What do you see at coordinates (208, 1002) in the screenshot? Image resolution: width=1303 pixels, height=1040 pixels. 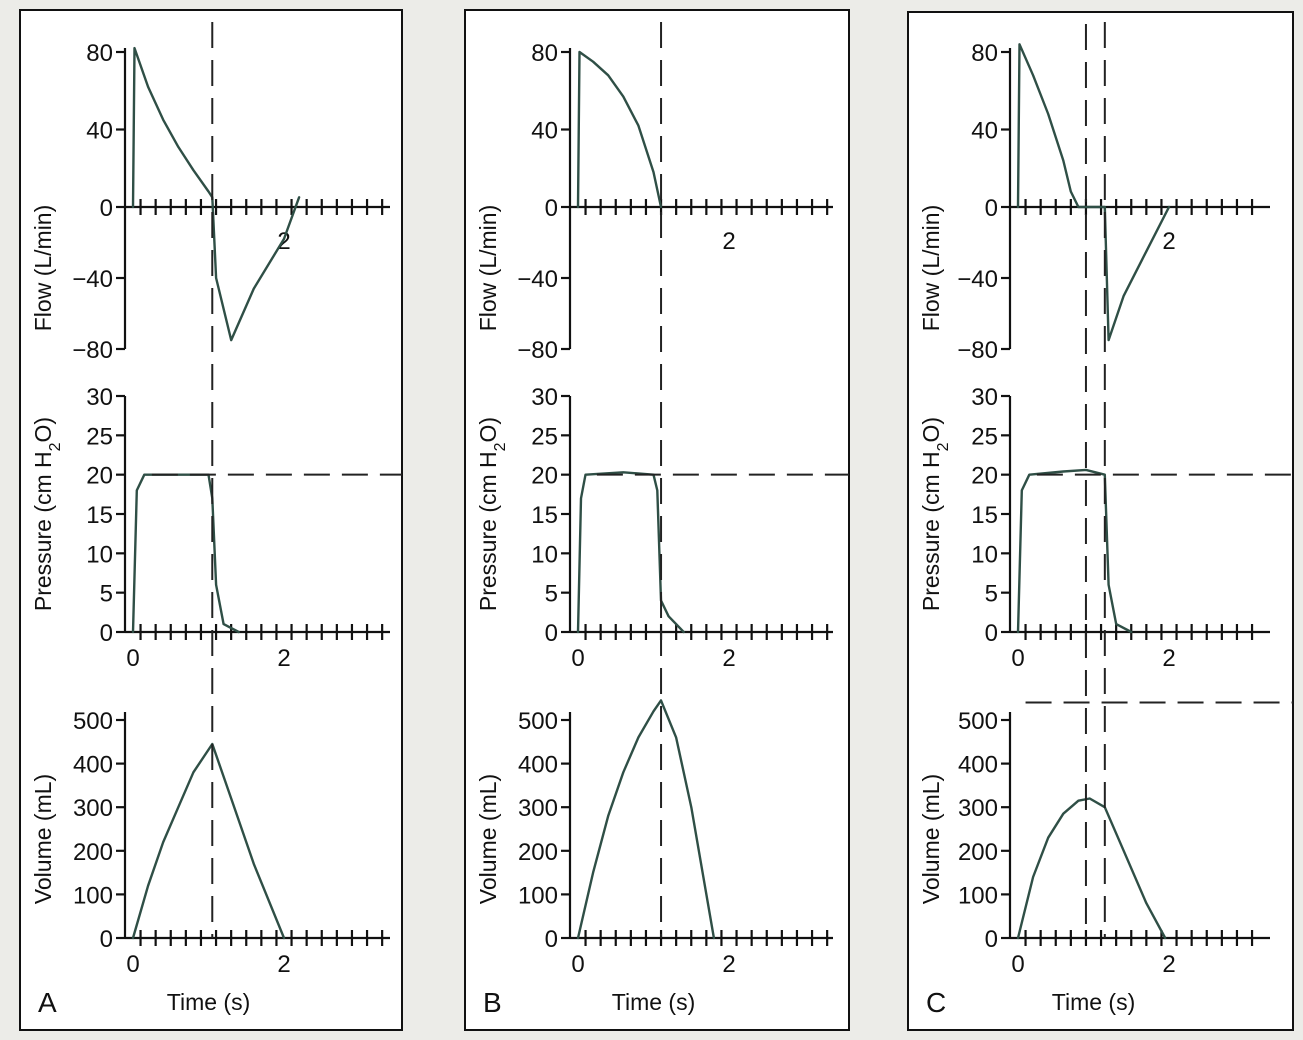 I see `x-axis-label: Time (s)` at bounding box center [208, 1002].